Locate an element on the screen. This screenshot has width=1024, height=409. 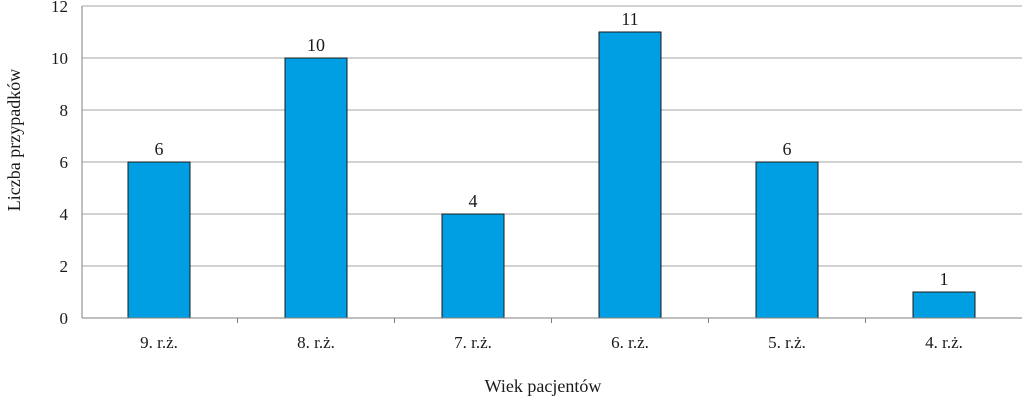
y-tick-label-12: 12 is located at coordinates (59, 8).